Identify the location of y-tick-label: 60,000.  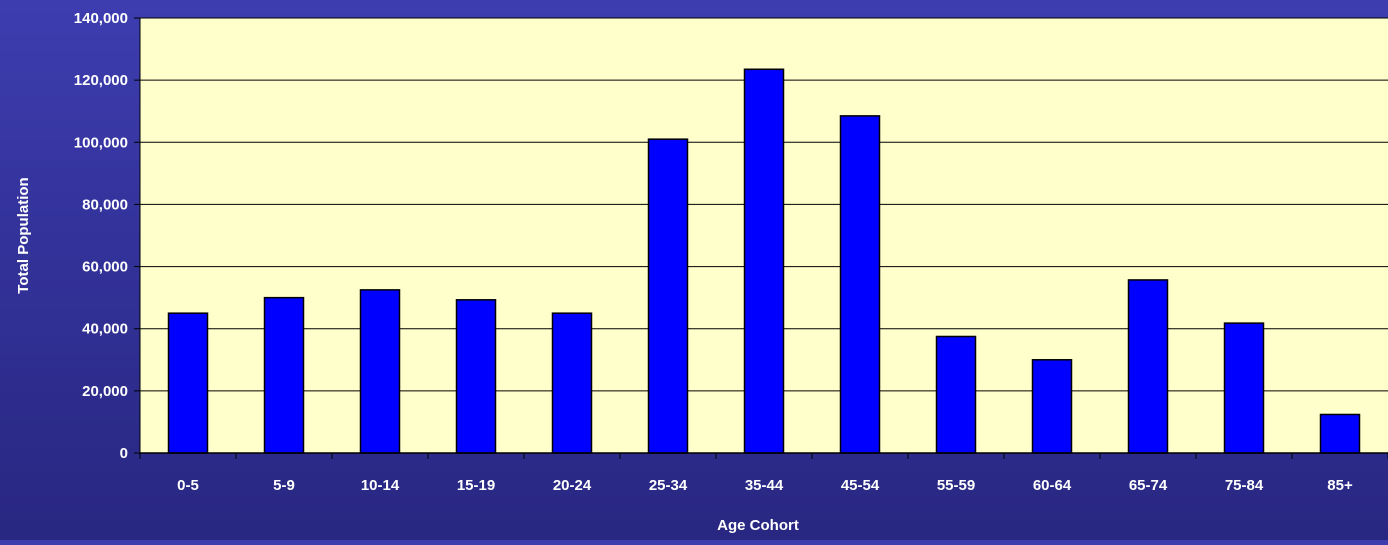
(105, 267).